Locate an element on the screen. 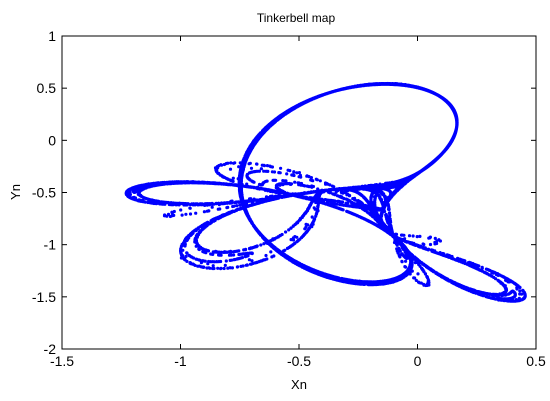  y-tick-label: 0.5 is located at coordinates (47, 88).